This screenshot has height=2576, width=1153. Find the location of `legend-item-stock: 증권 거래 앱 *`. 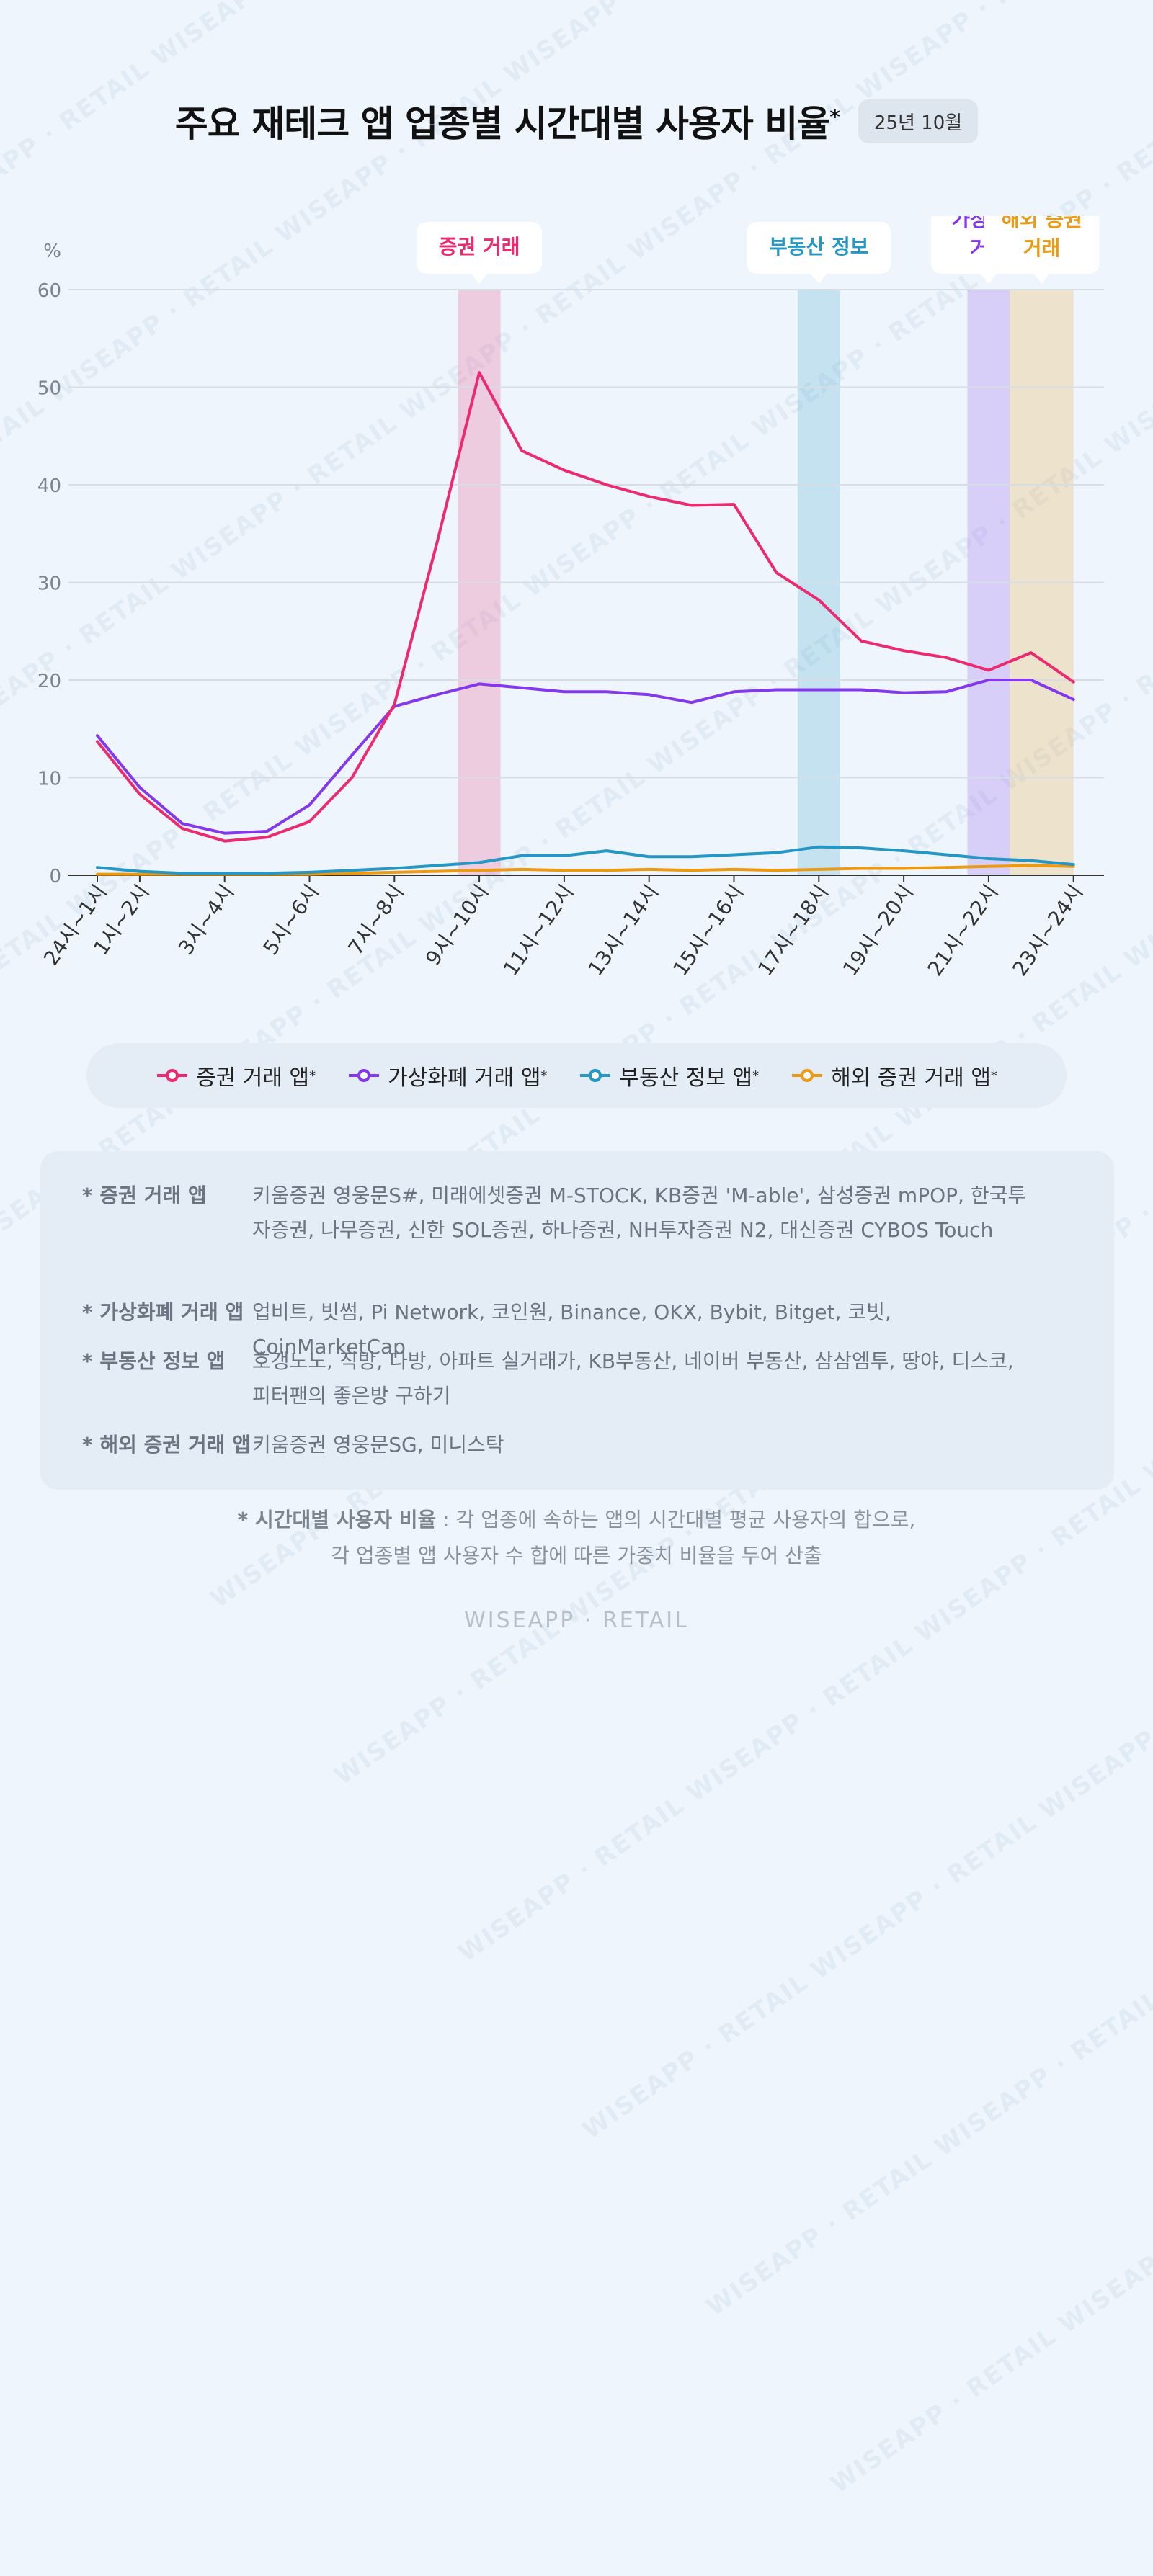

legend-item-stock: 증권 거래 앱 * is located at coordinates (236, 1075).